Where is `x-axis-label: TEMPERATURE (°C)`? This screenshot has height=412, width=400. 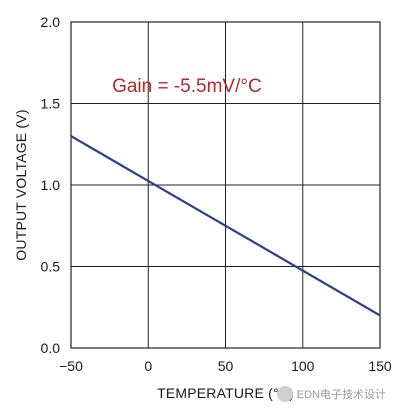 x-axis-label: TEMPERATURE (°C) is located at coordinates (225, 393).